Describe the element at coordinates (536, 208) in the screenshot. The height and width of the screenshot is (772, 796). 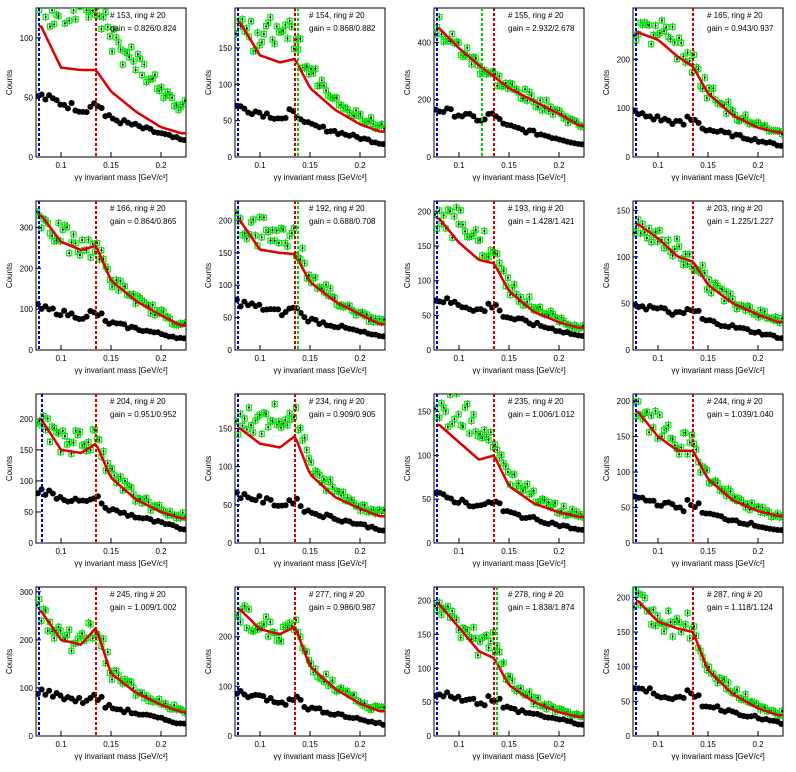
I see `panel-label: # 193, ring # 20` at that location.